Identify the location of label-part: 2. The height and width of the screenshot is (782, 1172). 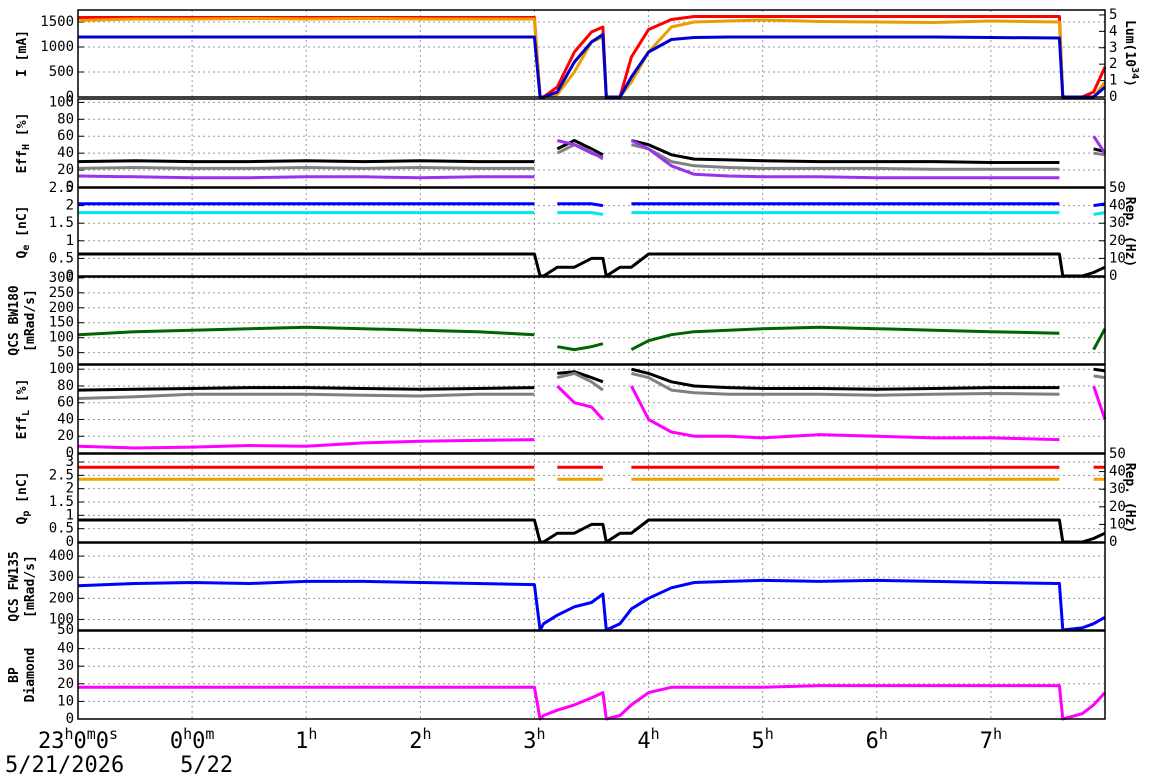
(415, 741).